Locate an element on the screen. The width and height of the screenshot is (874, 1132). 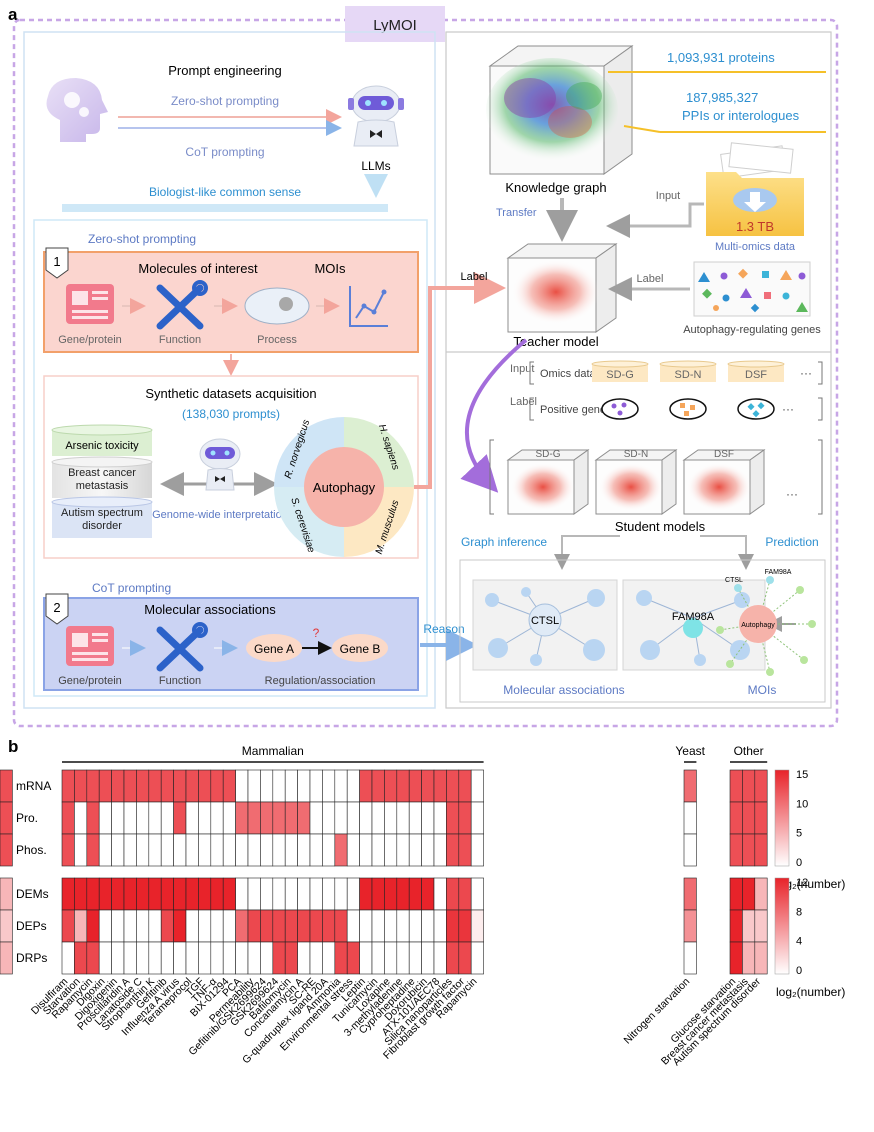
student-dsf: DSF is located at coordinates (724, 454).